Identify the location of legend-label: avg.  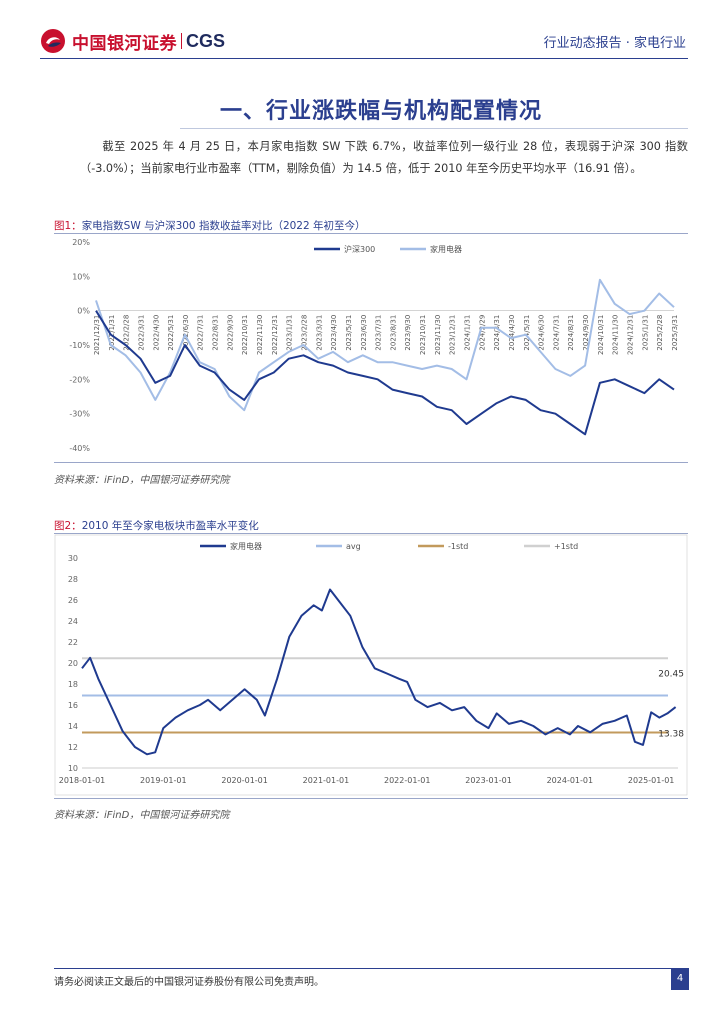
(353, 546).